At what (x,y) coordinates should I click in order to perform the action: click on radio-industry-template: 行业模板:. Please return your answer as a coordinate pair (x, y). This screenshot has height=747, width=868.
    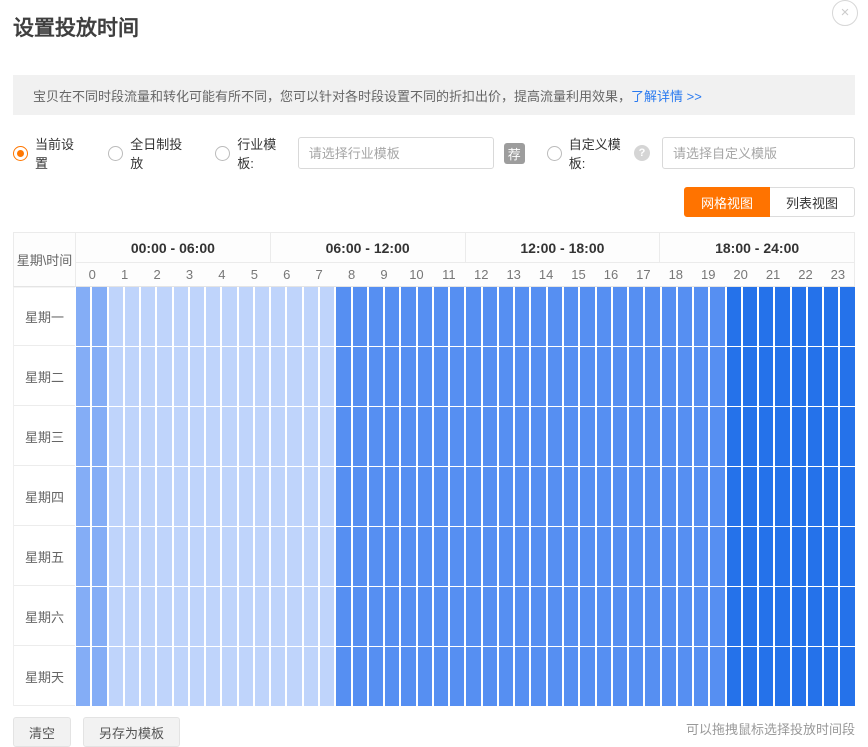
    Looking at the image, I should click on (250, 153).